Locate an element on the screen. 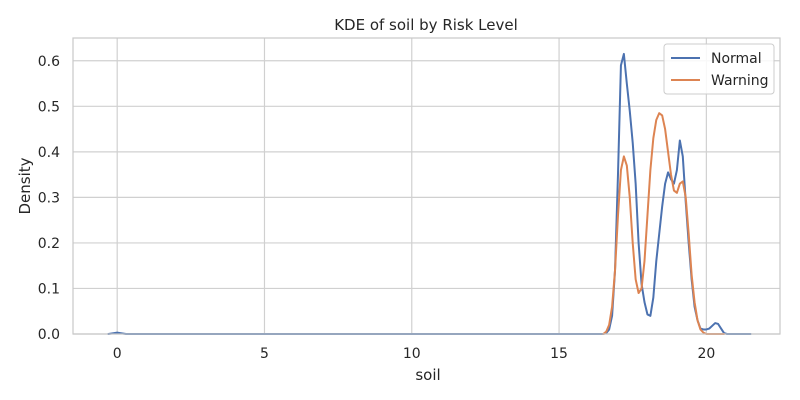 This screenshot has height=400, width=800. y-tick-label: 0.0 is located at coordinates (49, 335).